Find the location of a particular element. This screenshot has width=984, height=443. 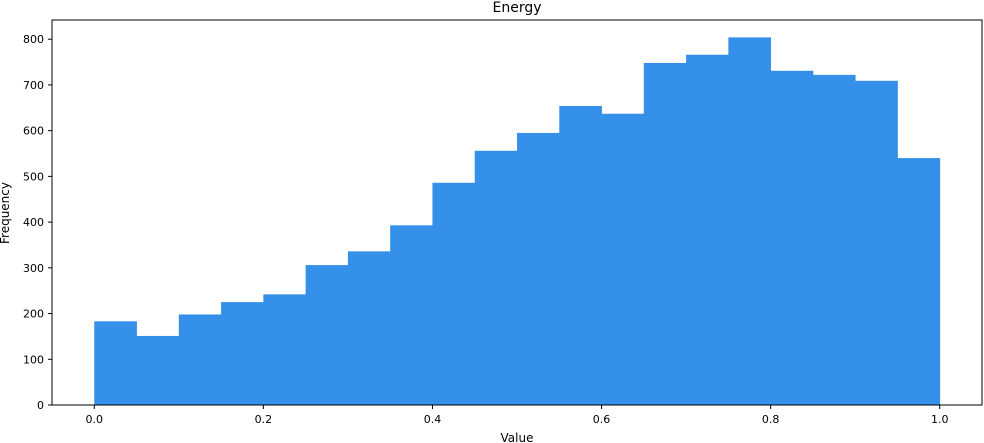

x-axis-label: Value is located at coordinates (517, 437).